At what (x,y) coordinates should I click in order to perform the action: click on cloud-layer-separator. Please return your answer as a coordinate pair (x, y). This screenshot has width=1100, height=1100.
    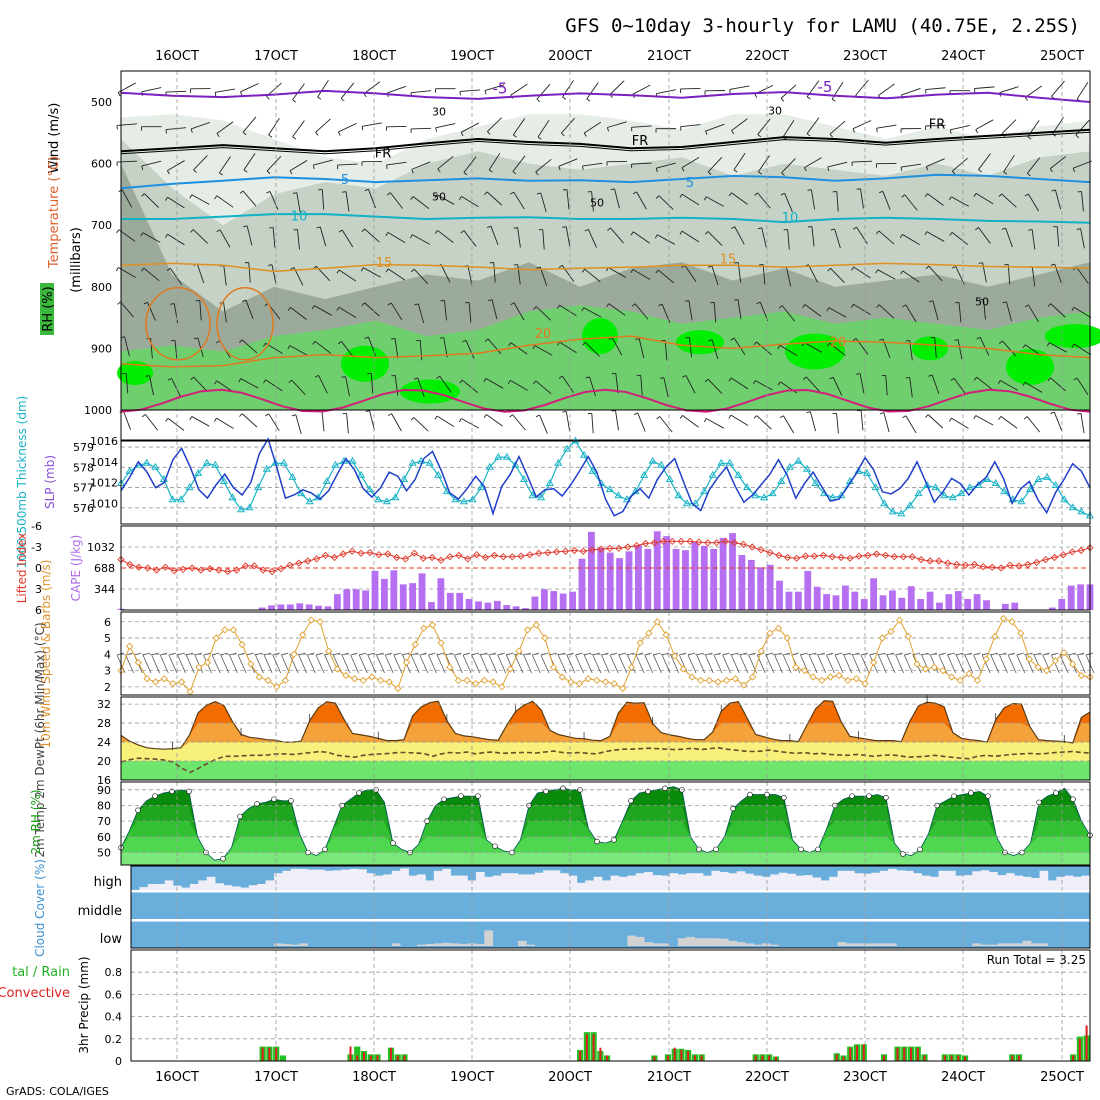
    Looking at the image, I should click on (610, 891).